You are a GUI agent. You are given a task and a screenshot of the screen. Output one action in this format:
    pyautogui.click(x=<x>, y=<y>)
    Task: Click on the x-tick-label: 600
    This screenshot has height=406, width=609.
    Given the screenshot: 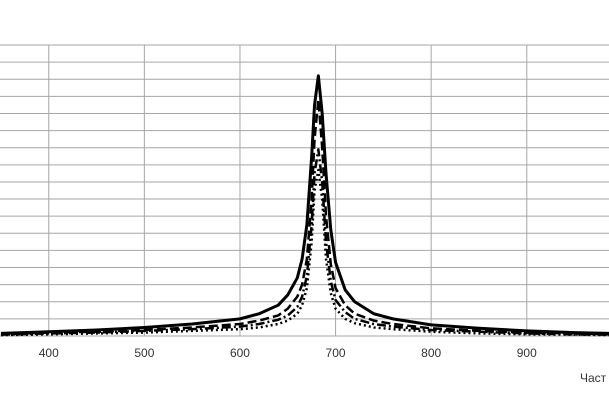 What is the action you would take?
    pyautogui.click(x=240, y=353)
    